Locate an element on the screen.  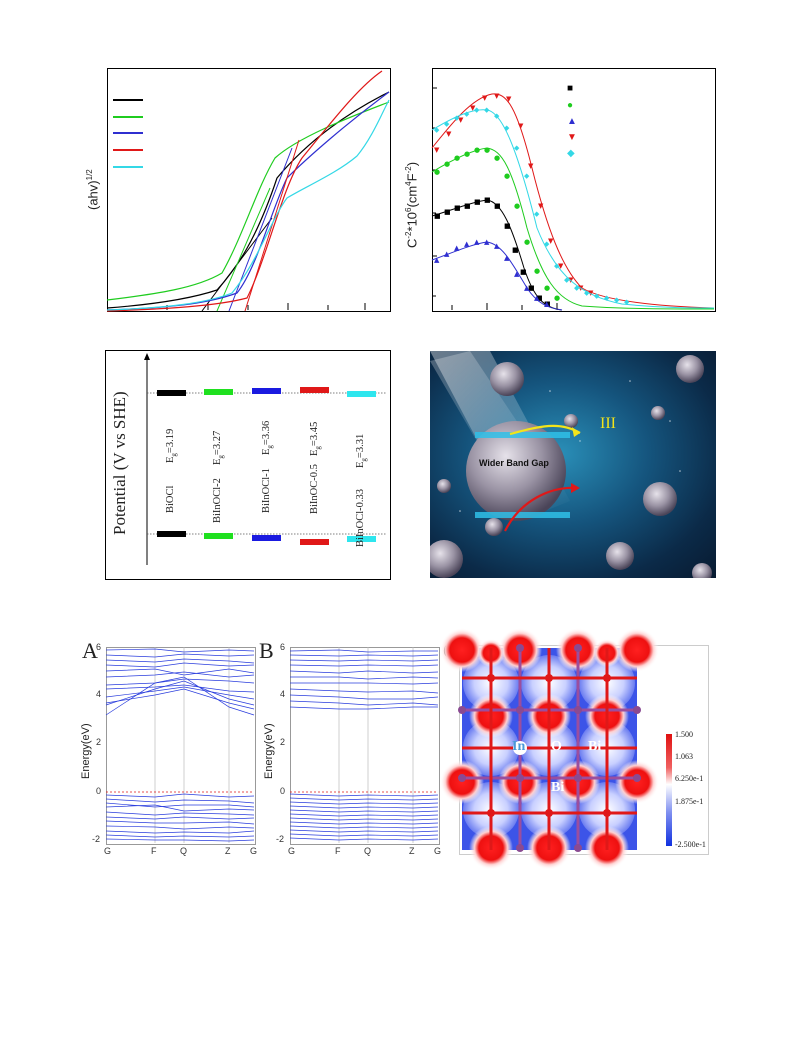
atom-label-in: In is located at coordinates (519, 746).